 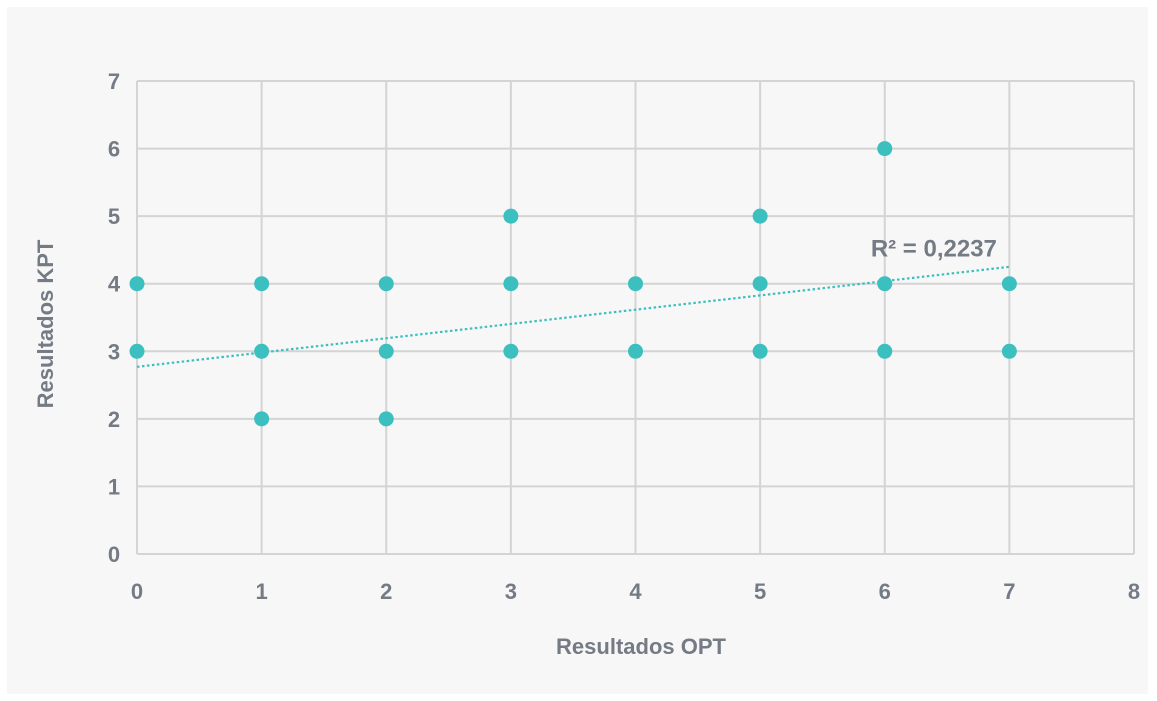 What do you see at coordinates (511, 591) in the screenshot?
I see `x-tick-label: 3` at bounding box center [511, 591].